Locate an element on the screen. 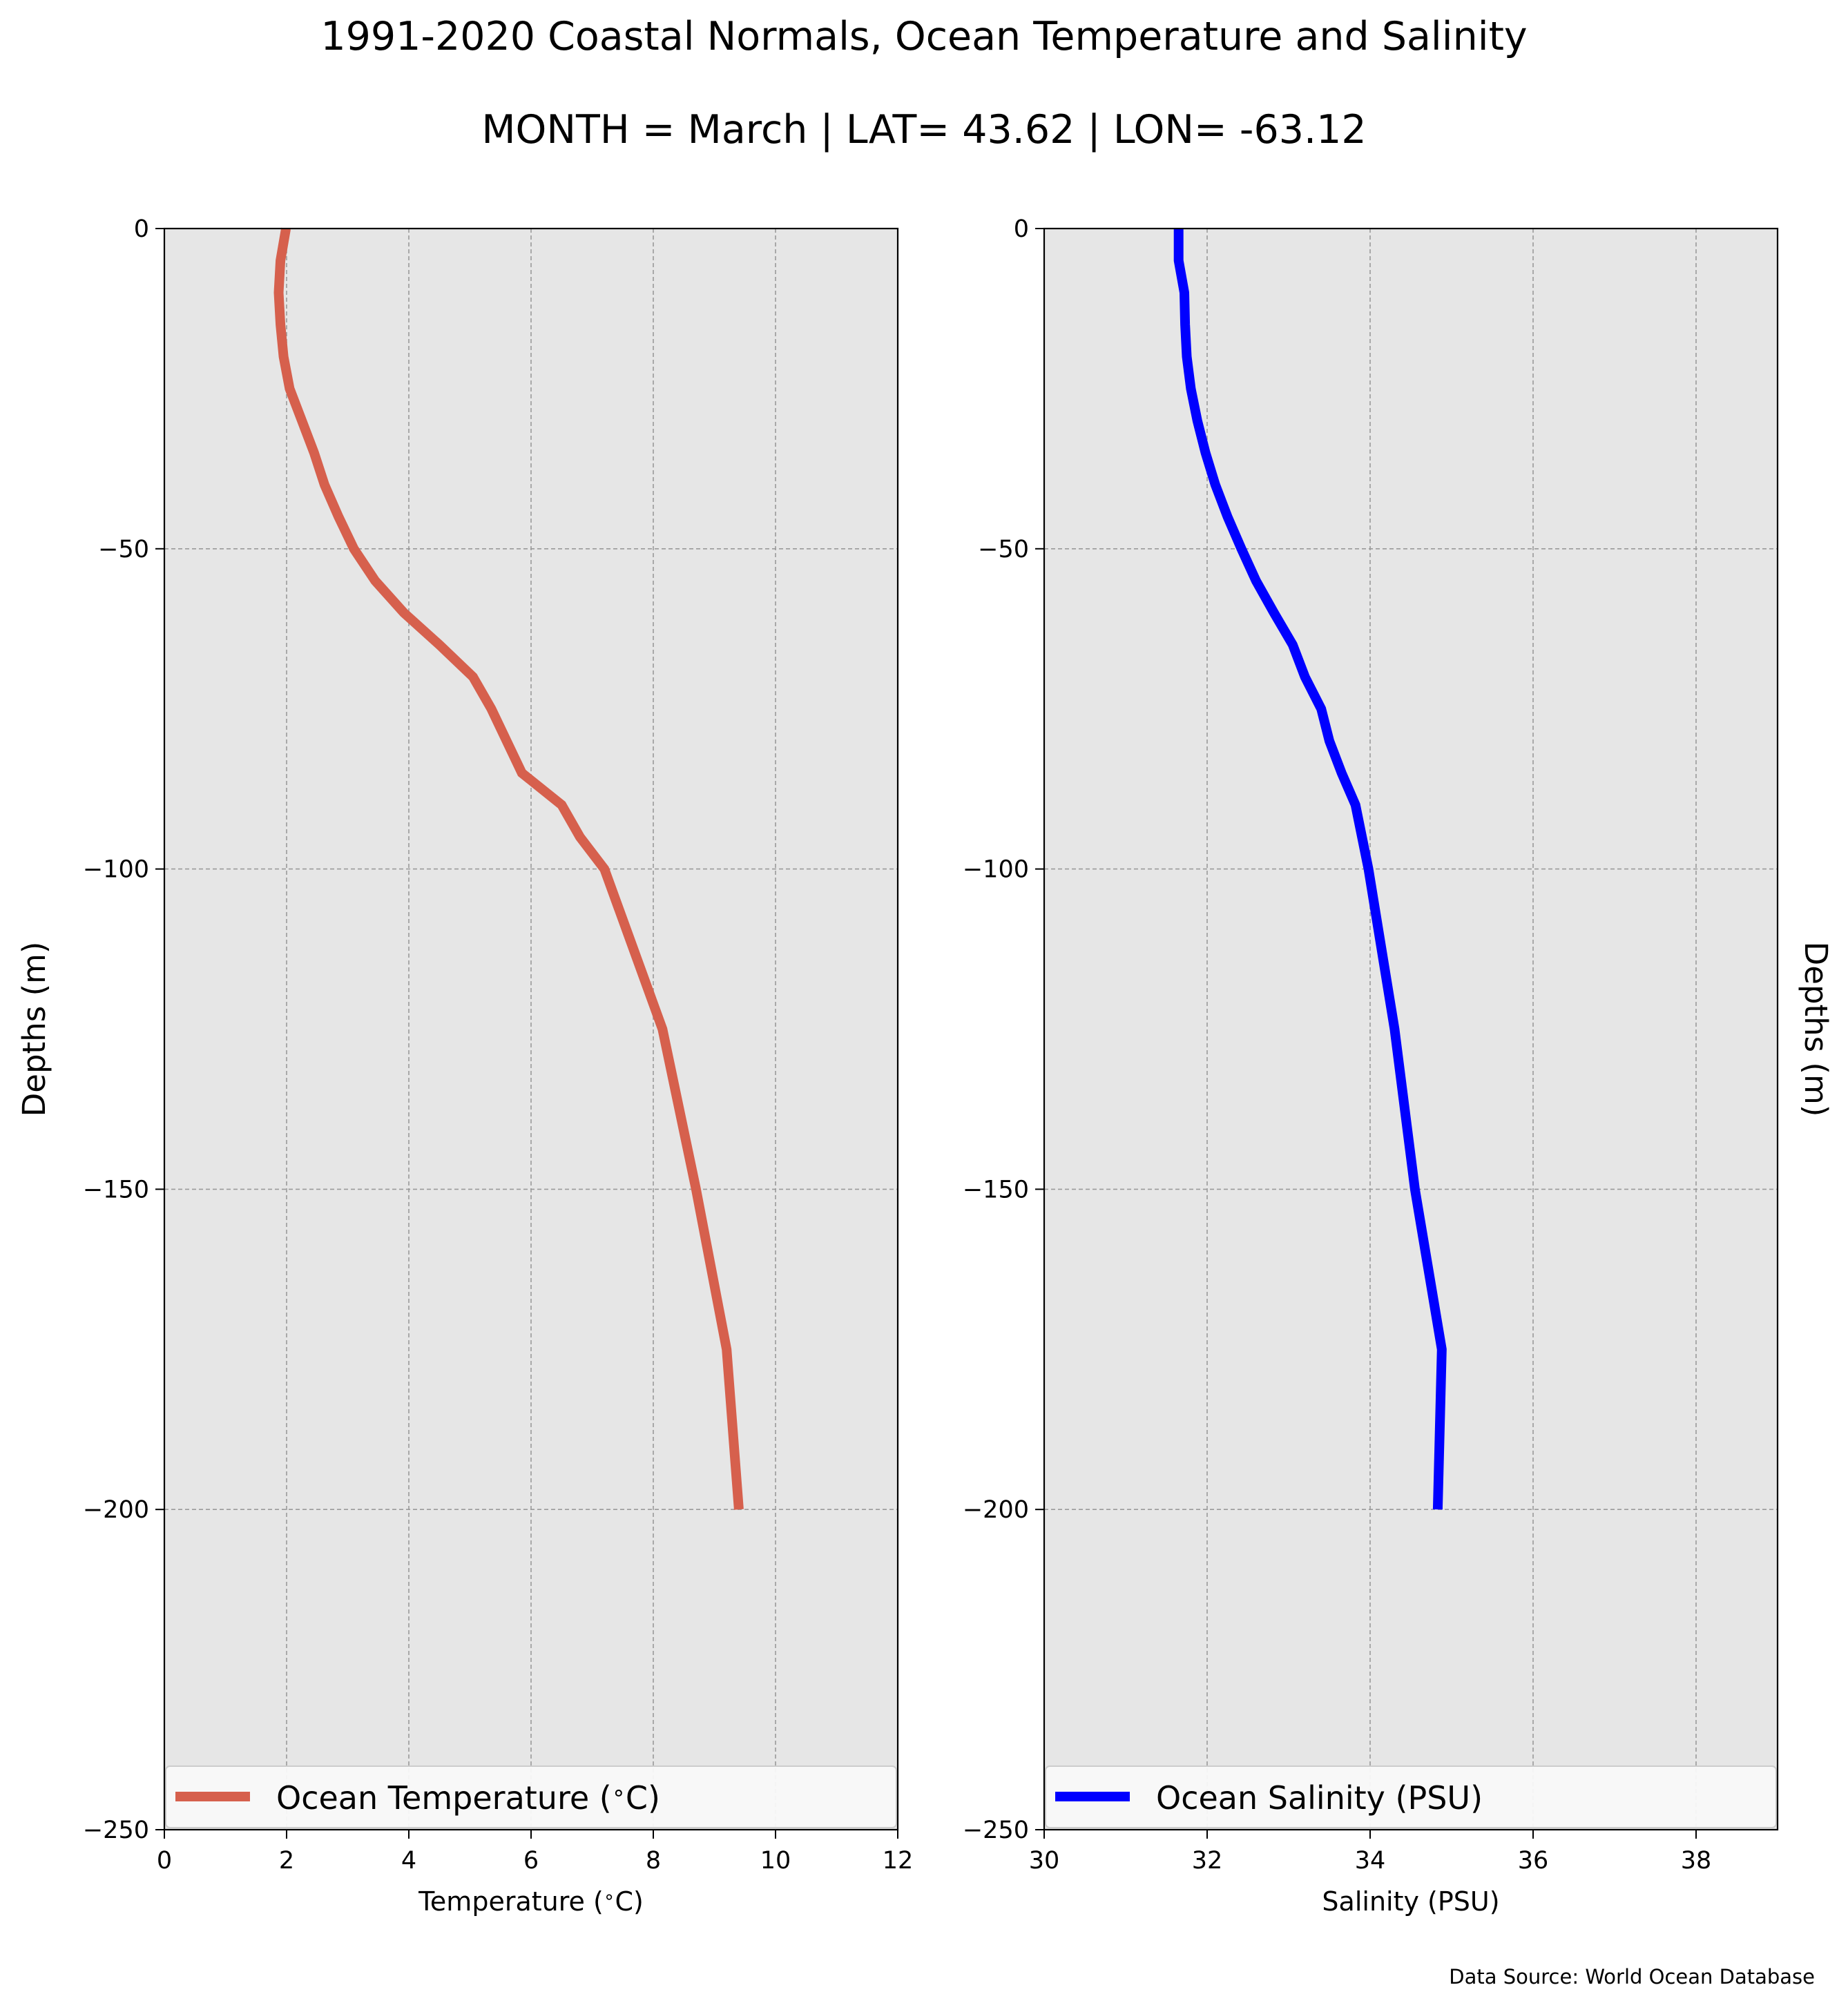  salinity-y-tick-label: −250 is located at coordinates (996, 1830).